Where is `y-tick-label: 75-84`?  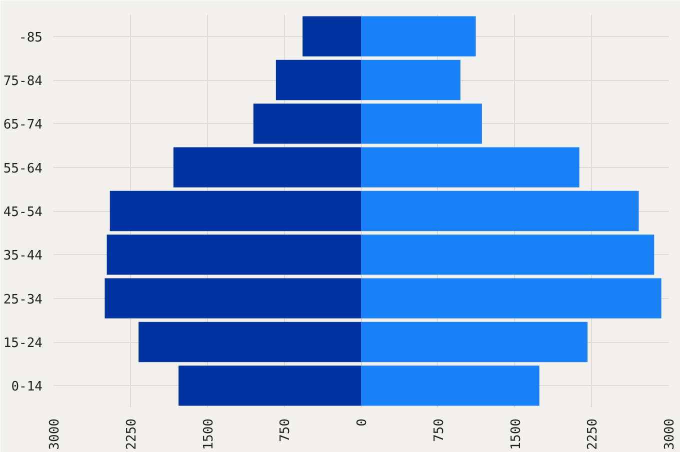 y-tick-label: 75-84 is located at coordinates (23, 81).